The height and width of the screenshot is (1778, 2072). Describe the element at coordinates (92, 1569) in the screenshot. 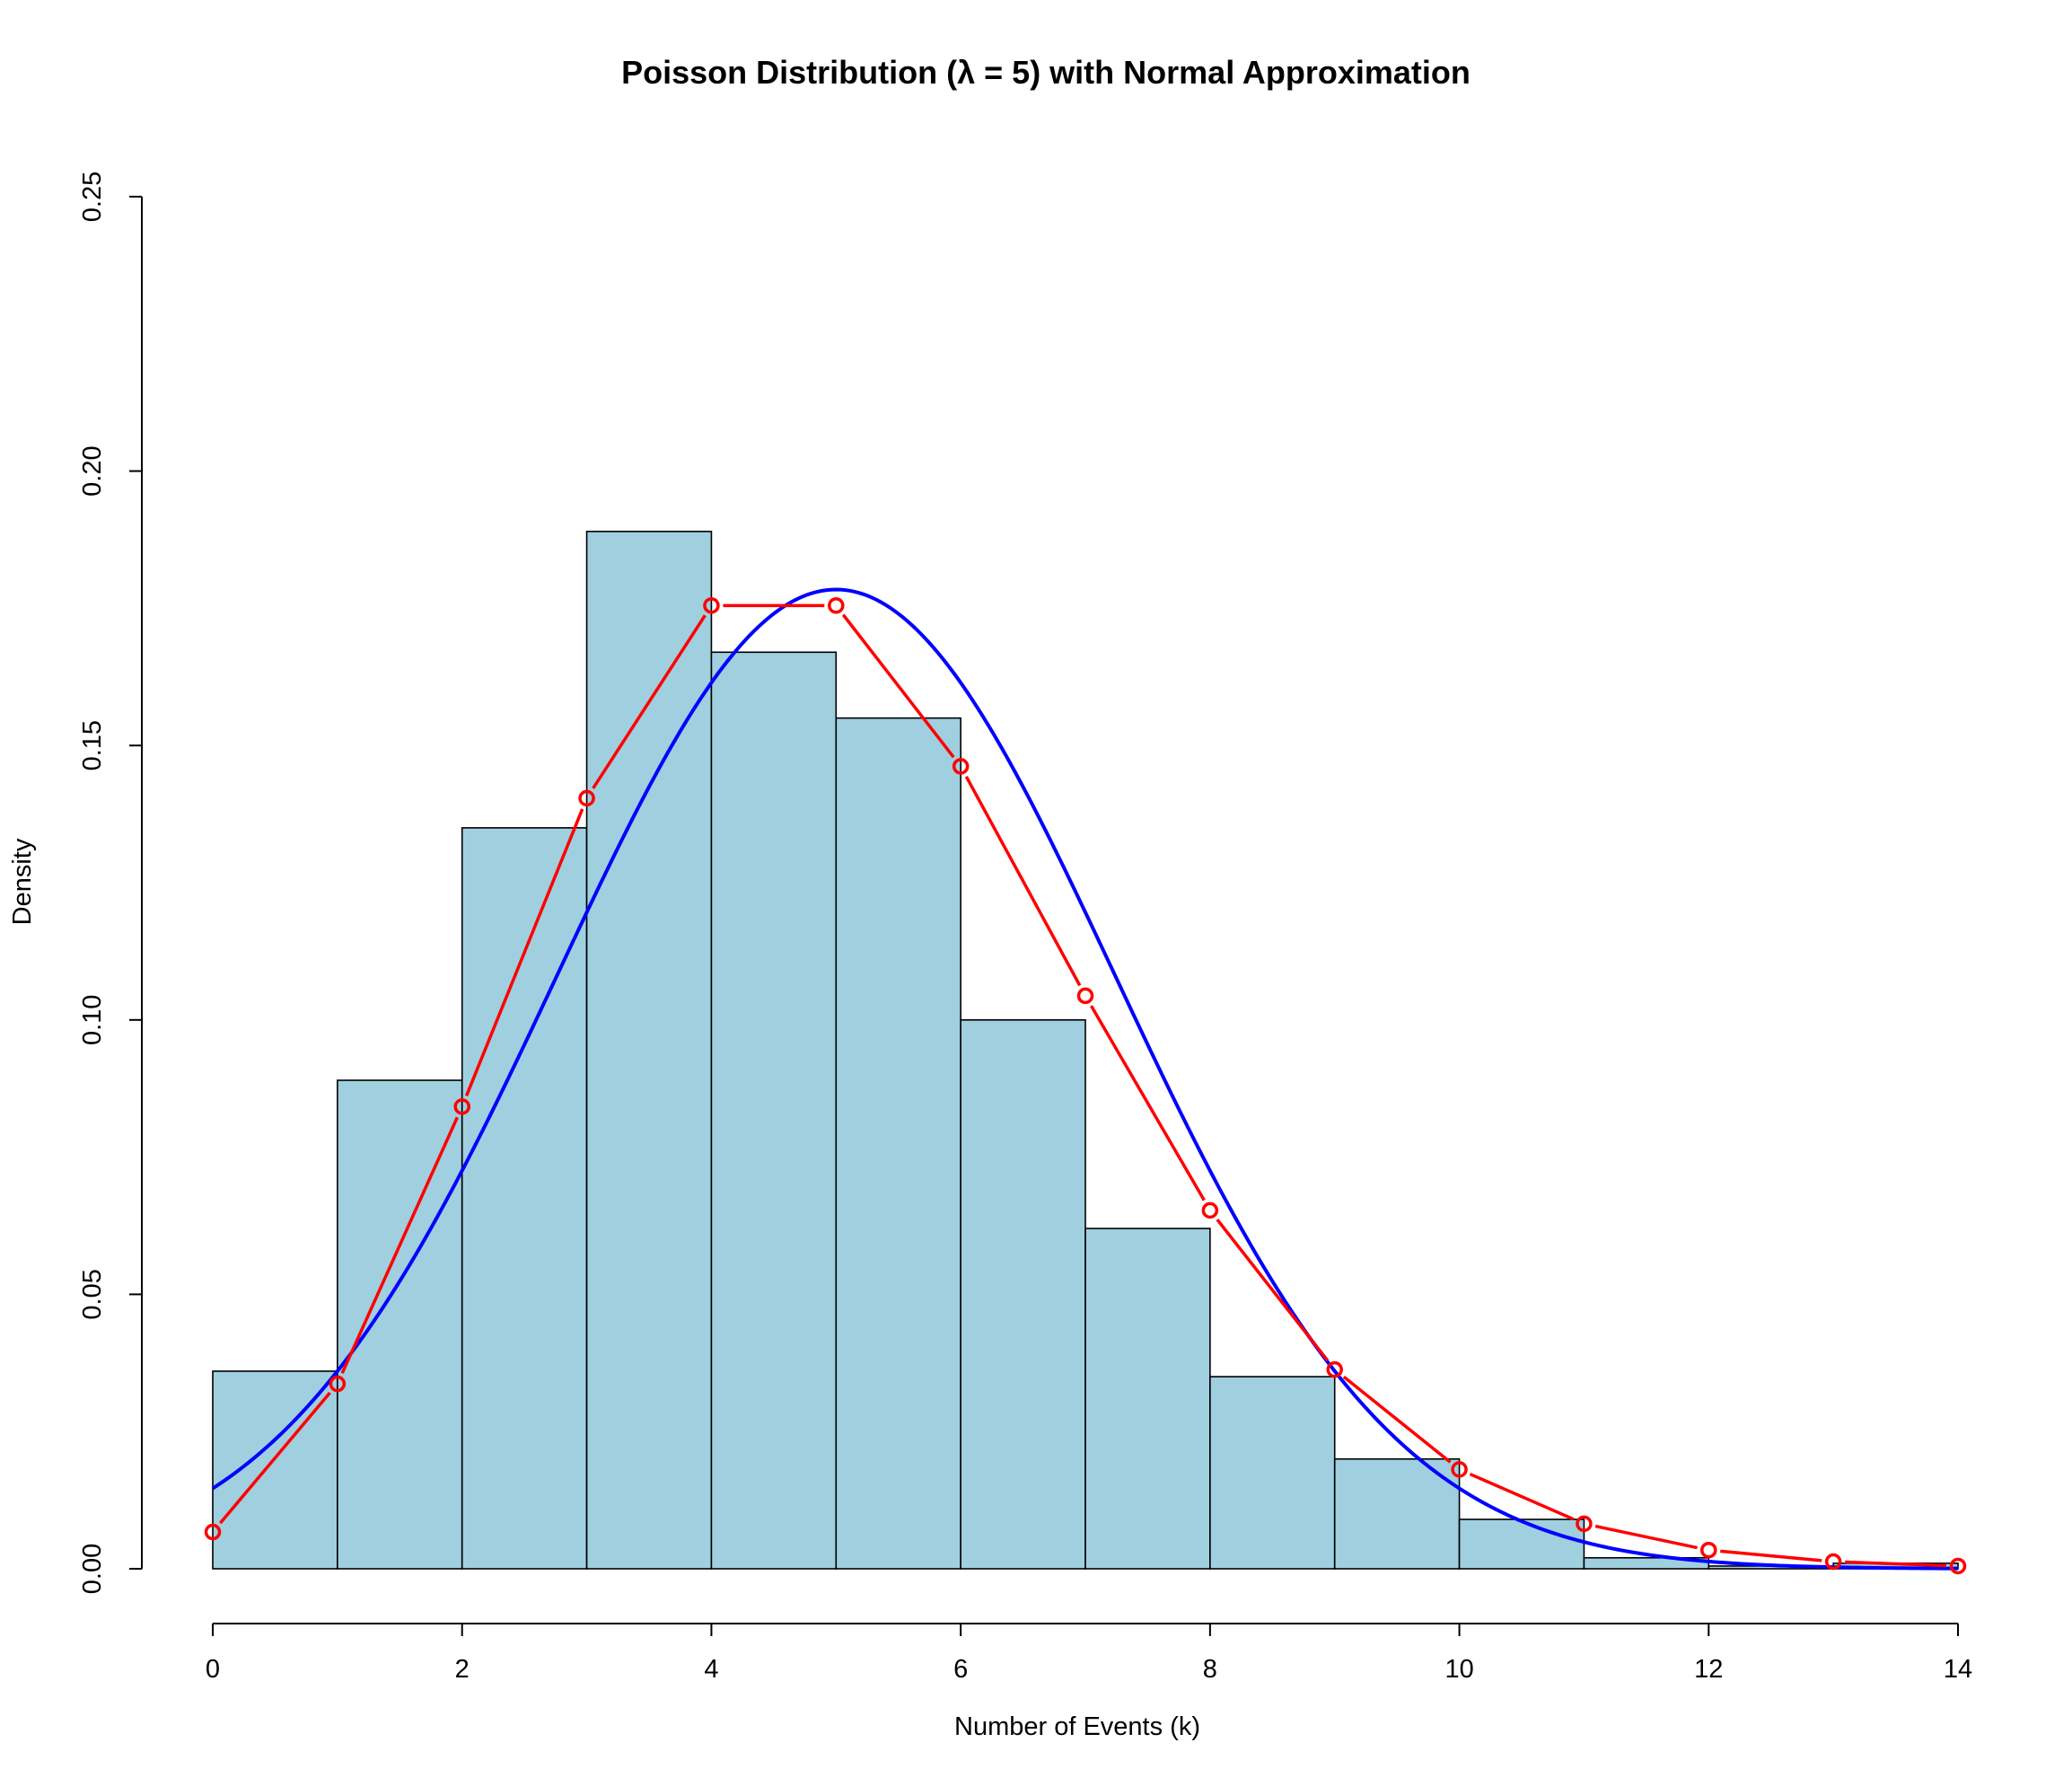

I see `y-tick-label: 0.00` at that location.